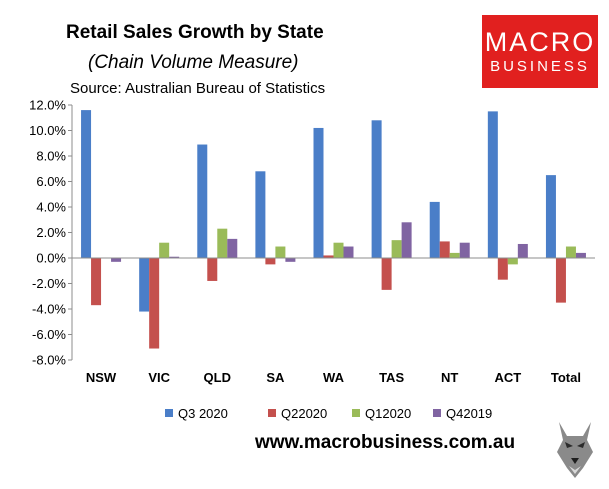  Describe the element at coordinates (86, 184) in the screenshot. I see `bar-nsw-q32020` at that location.